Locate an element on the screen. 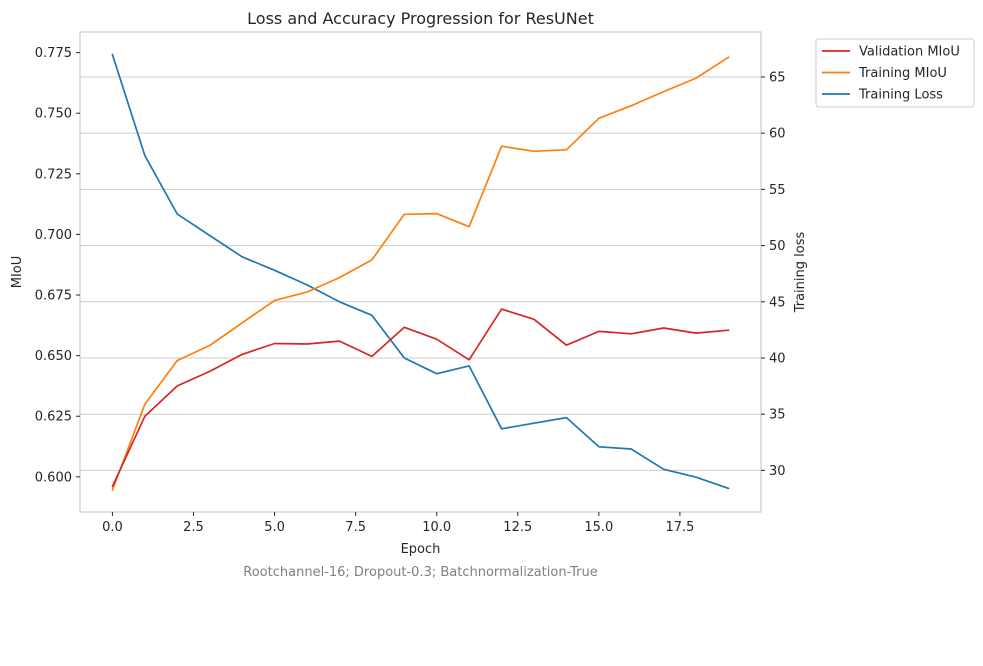  legend-box is located at coordinates (895, 73).